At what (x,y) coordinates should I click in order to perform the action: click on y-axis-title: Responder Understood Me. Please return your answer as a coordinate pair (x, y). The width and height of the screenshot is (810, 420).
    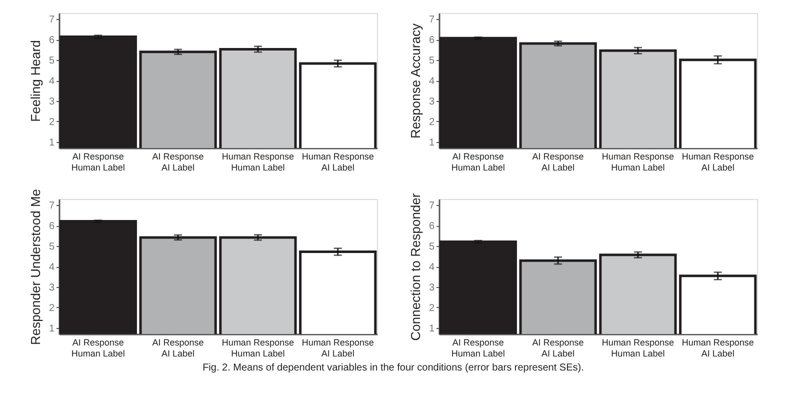
    Looking at the image, I should click on (35, 267).